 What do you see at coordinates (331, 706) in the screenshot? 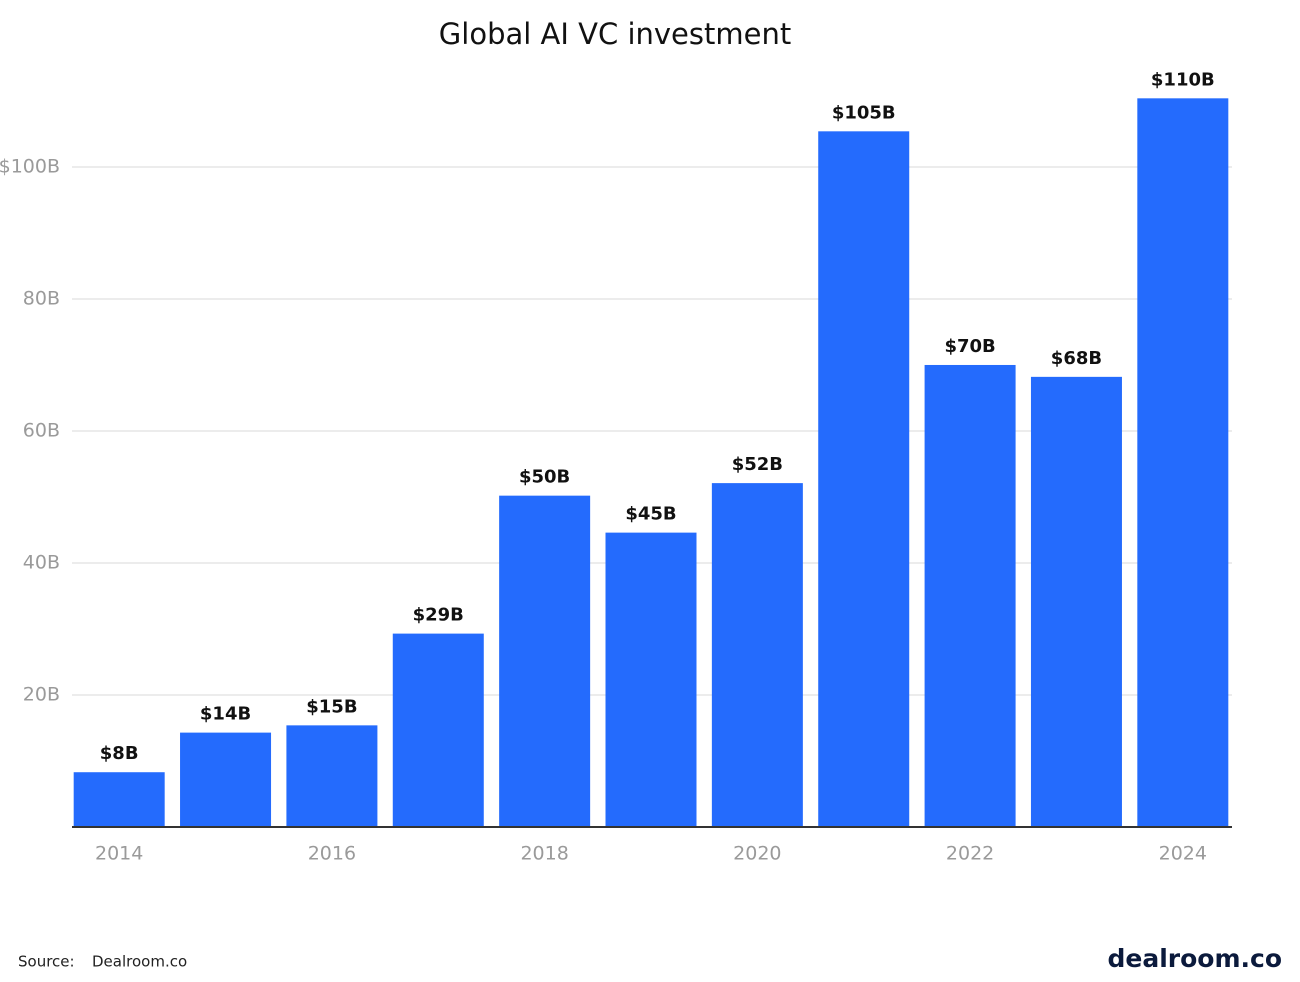
I see `value-label: $15B` at bounding box center [331, 706].